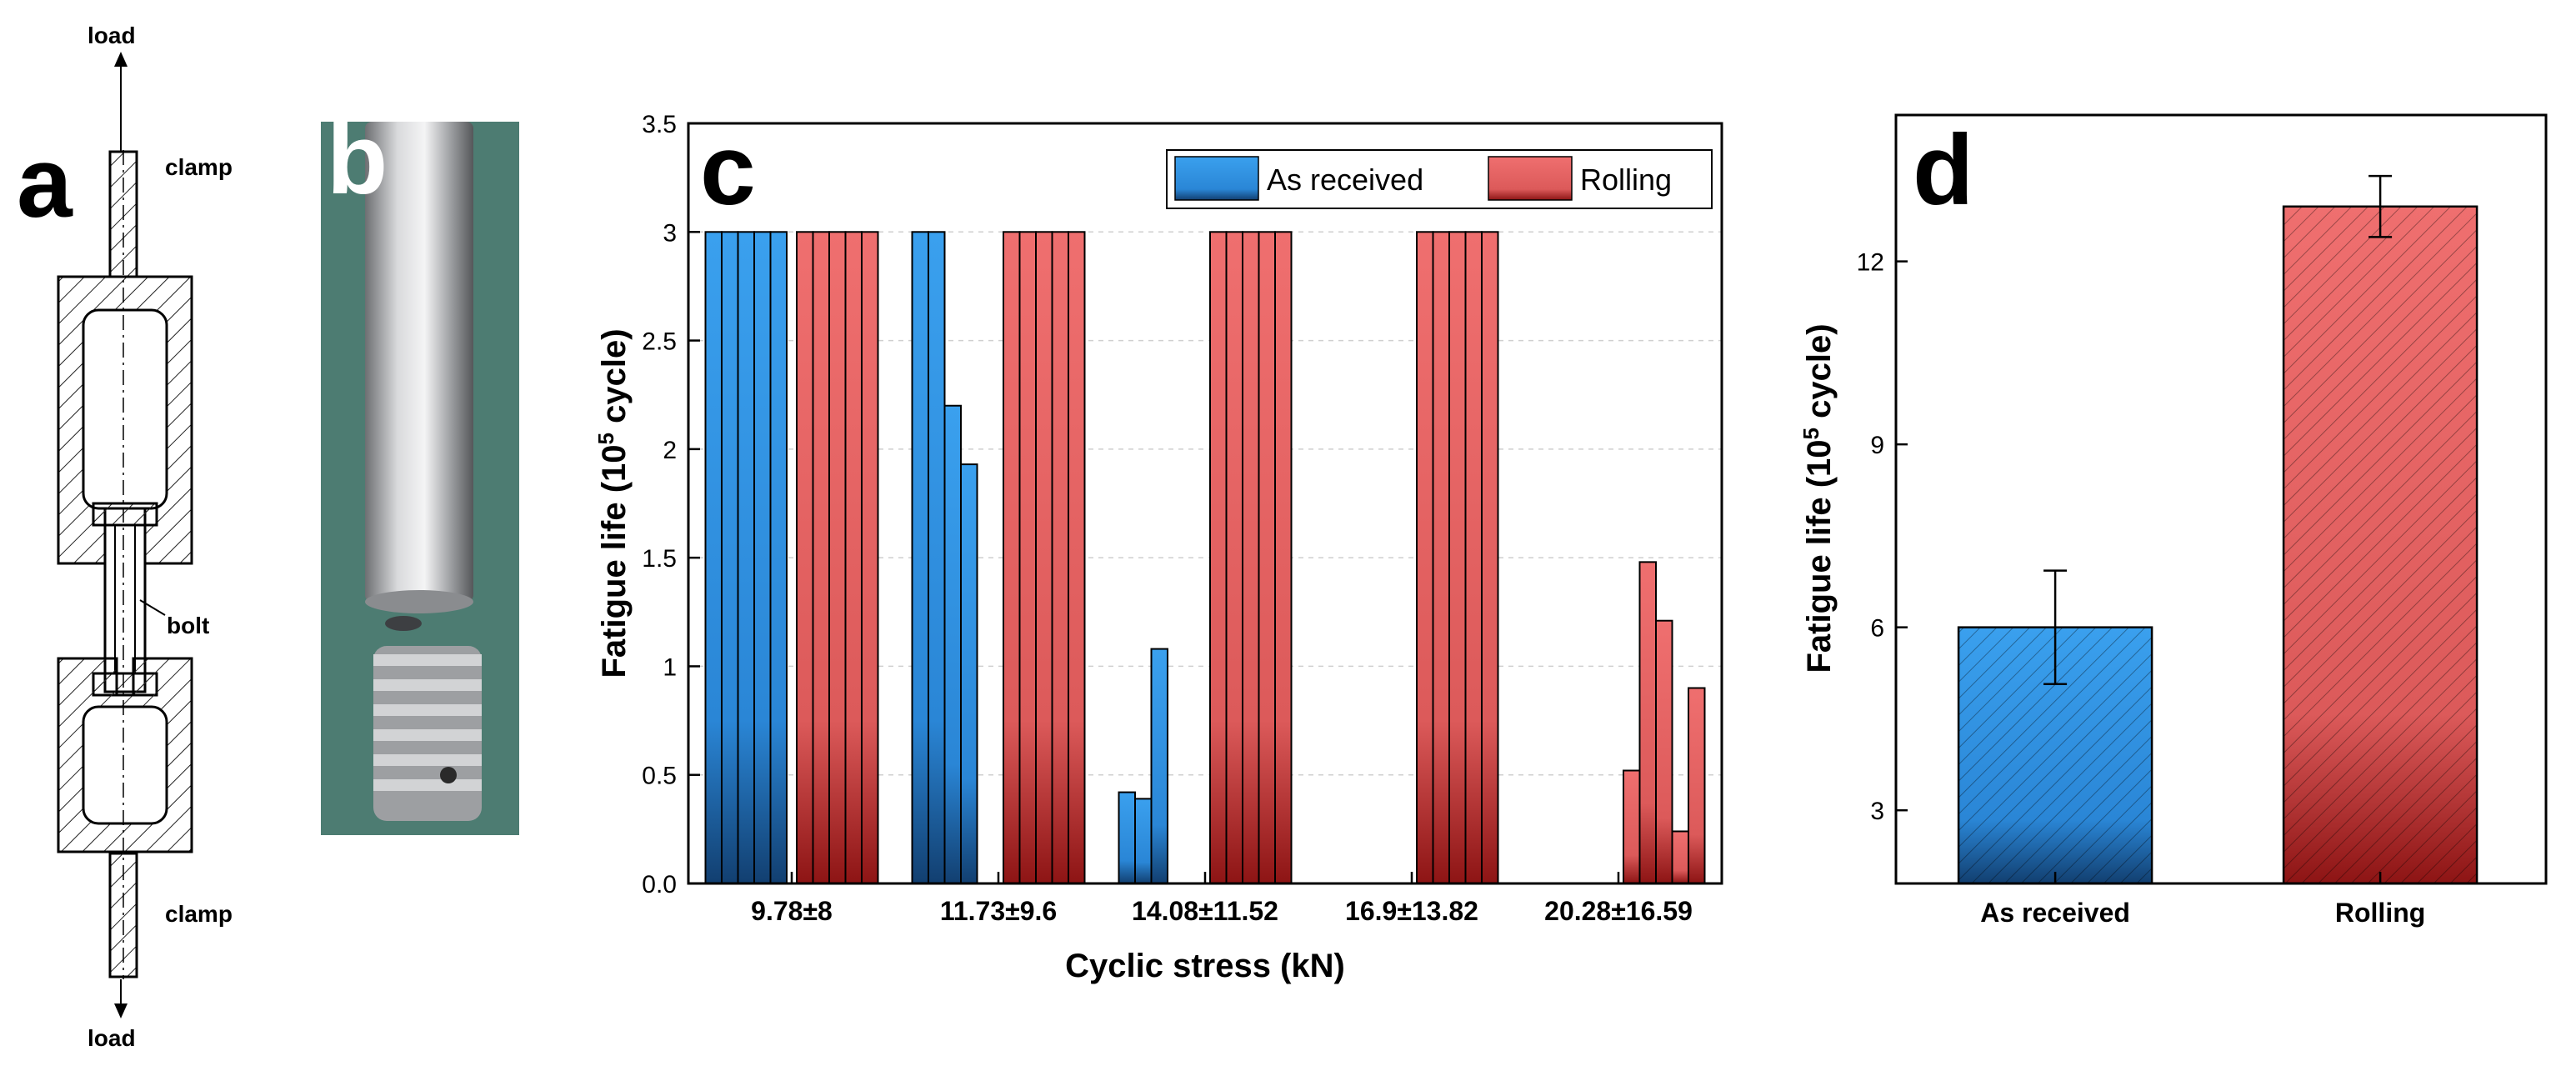  Describe the element at coordinates (404, 623) in the screenshot. I see `photo-fragment` at that location.